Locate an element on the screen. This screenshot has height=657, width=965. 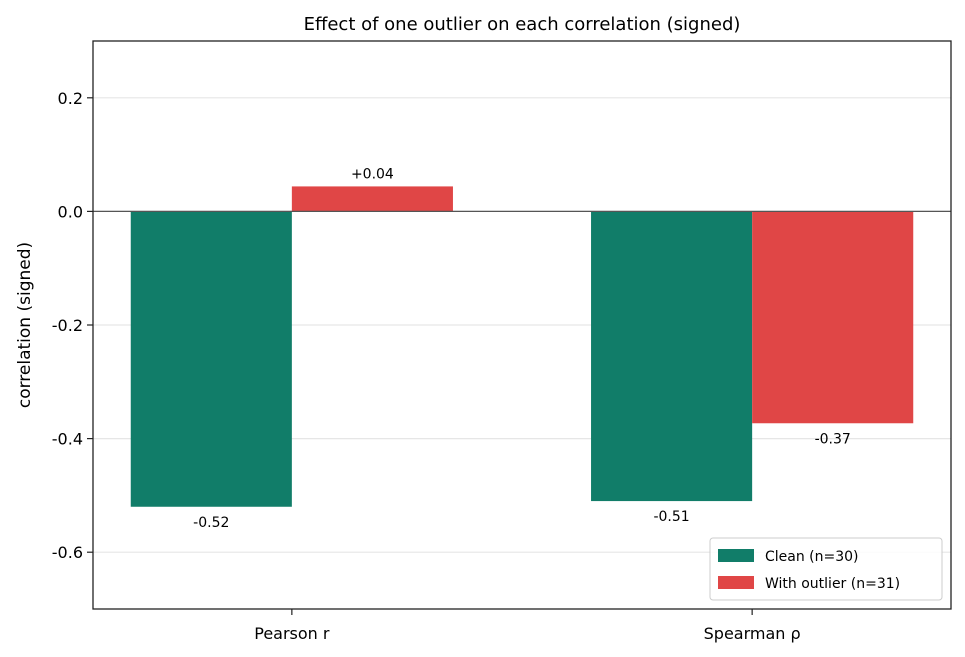
y-axis-ticks: 0.2 0.0 -0.2 -0.4 -0.6 is located at coordinates (72, 325).